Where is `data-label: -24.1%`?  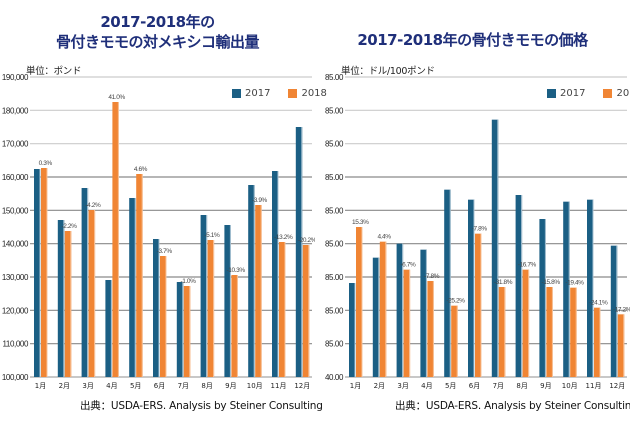
data-label: -24.1% is located at coordinates (598, 303).